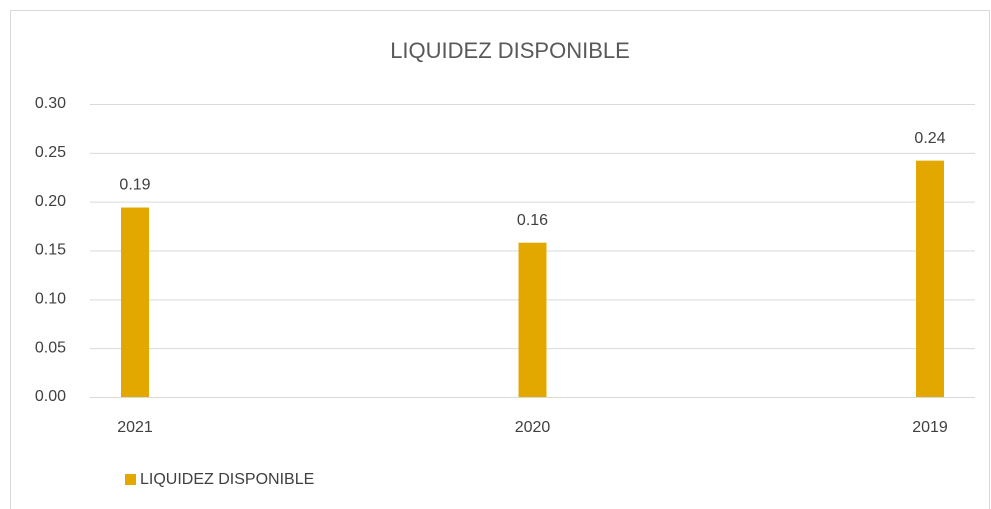 This screenshot has height=509, width=991. I want to click on y-tick-label: 0.20, so click(50, 201).